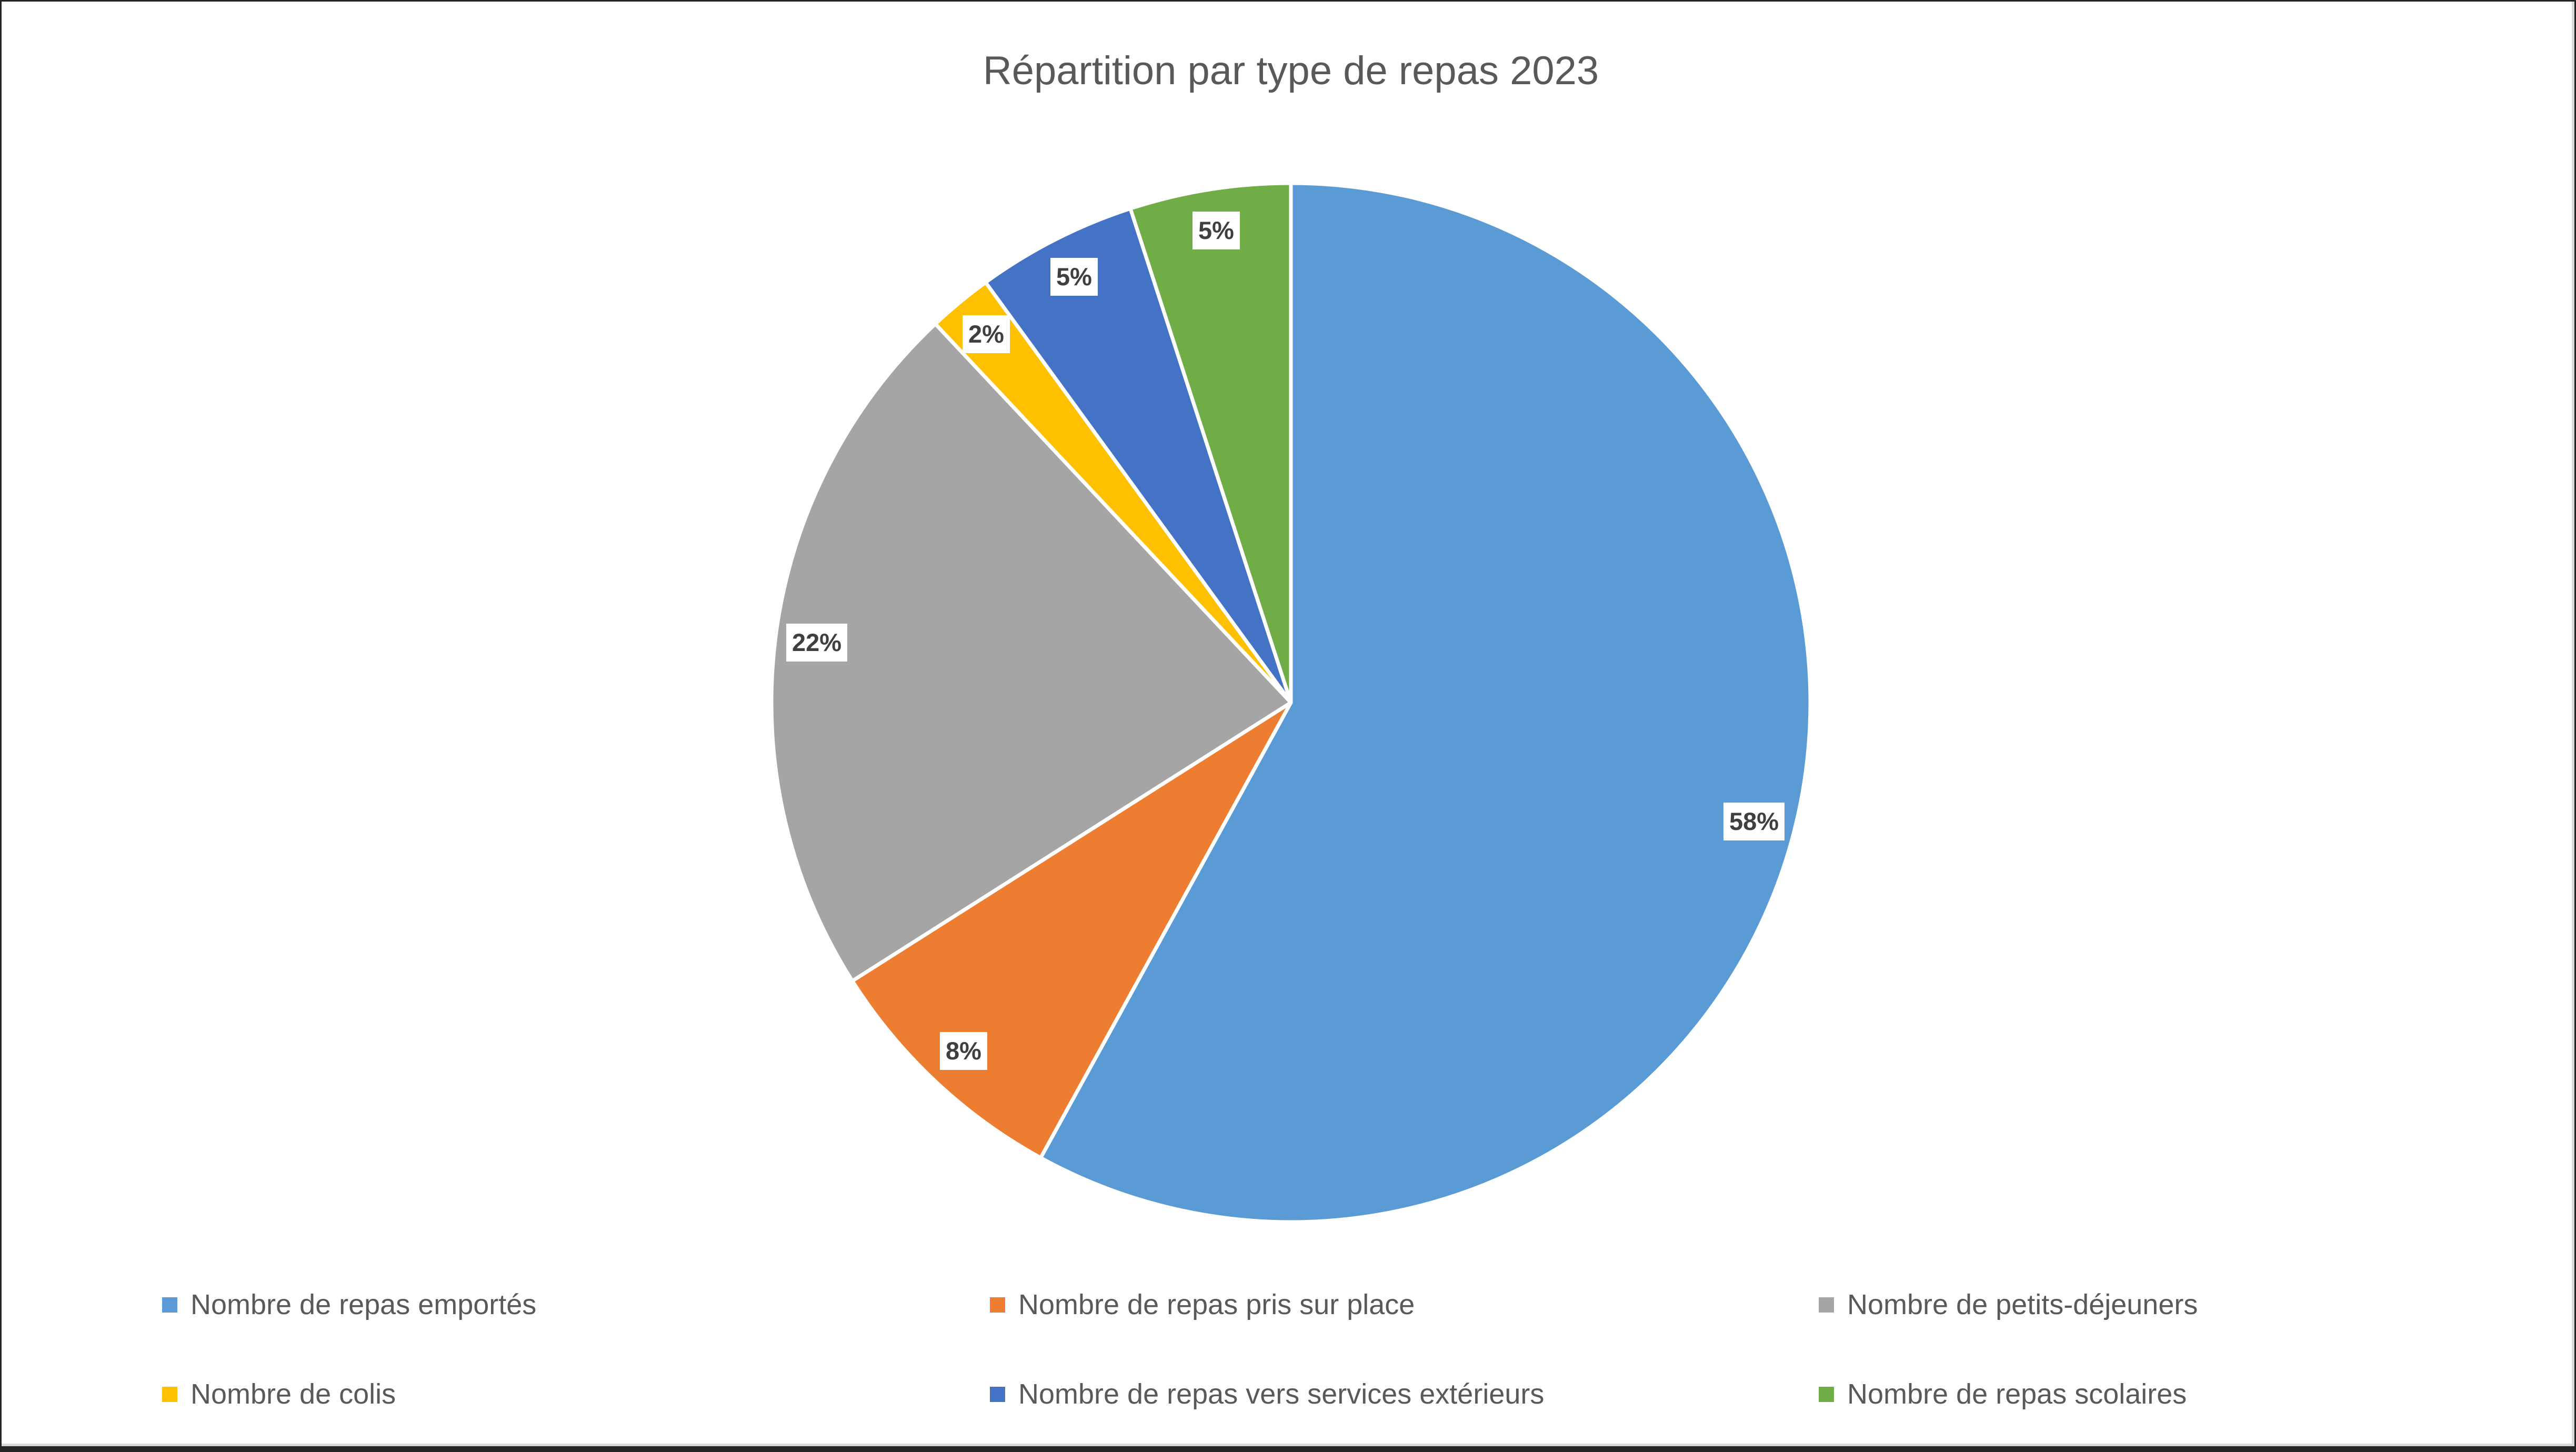 This screenshot has width=2576, height=1452. I want to click on data-label-3: 22%, so click(817, 642).